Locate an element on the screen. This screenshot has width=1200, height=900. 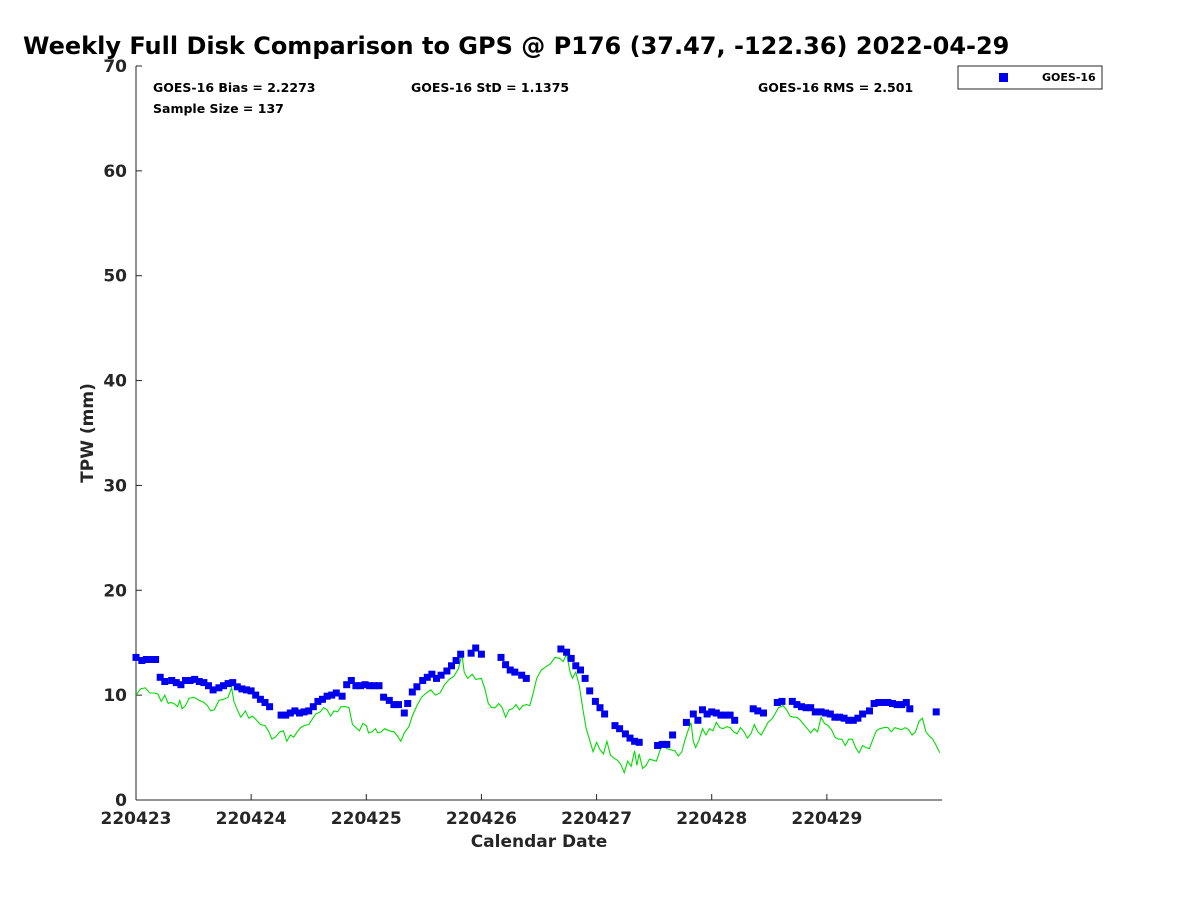
stat-sample-size: Sample Size = 137 is located at coordinates (218, 108).